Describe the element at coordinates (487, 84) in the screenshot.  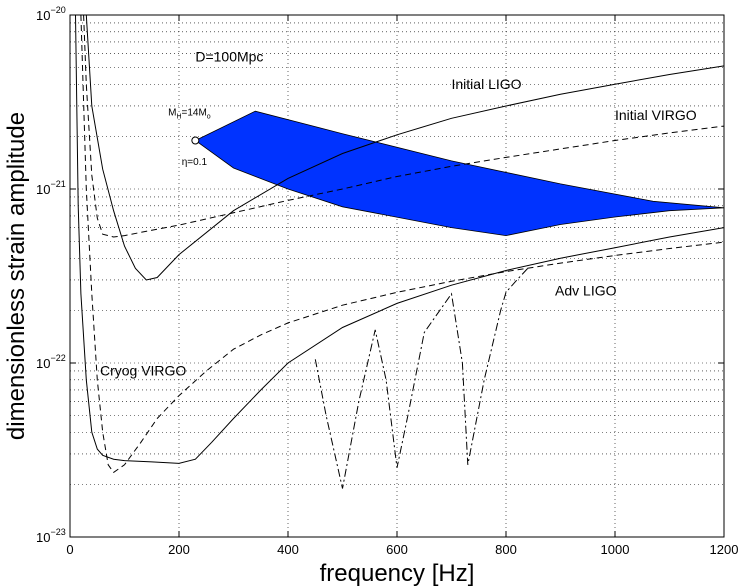
I see `annotation-label: Initial LIGO` at that location.